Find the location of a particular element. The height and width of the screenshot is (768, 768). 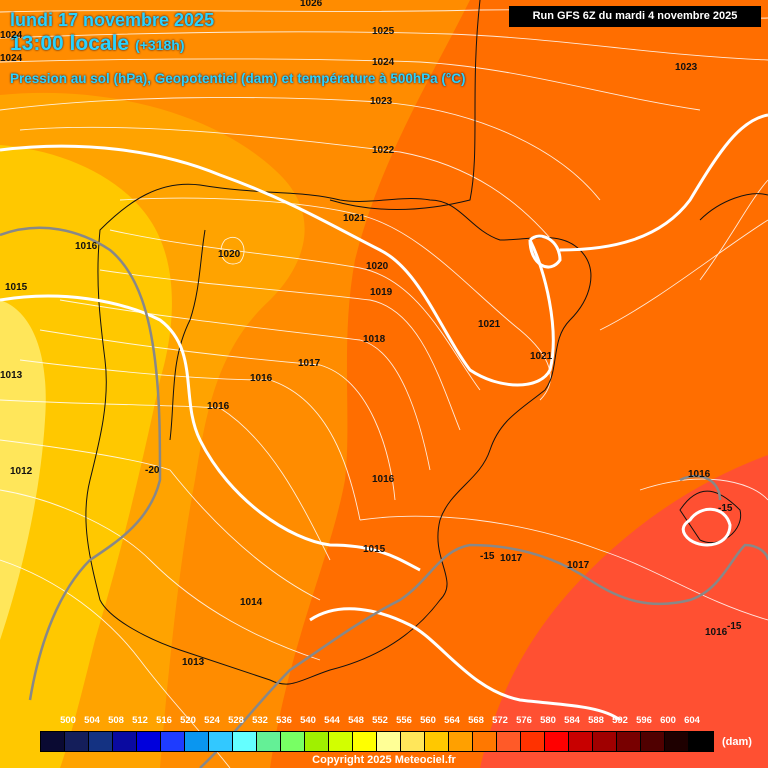

legend-tick-label: 512 is located at coordinates (140, 720).